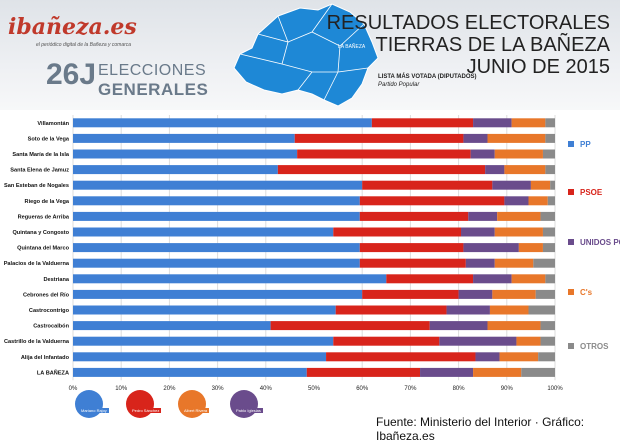  I want to click on x-tick-label: 70%, so click(410, 389).